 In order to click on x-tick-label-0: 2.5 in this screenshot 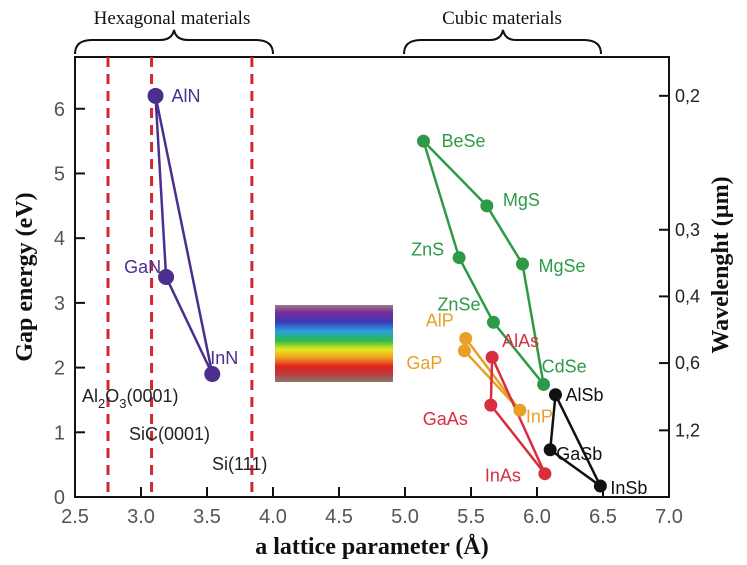, I will do `click(75, 517)`.